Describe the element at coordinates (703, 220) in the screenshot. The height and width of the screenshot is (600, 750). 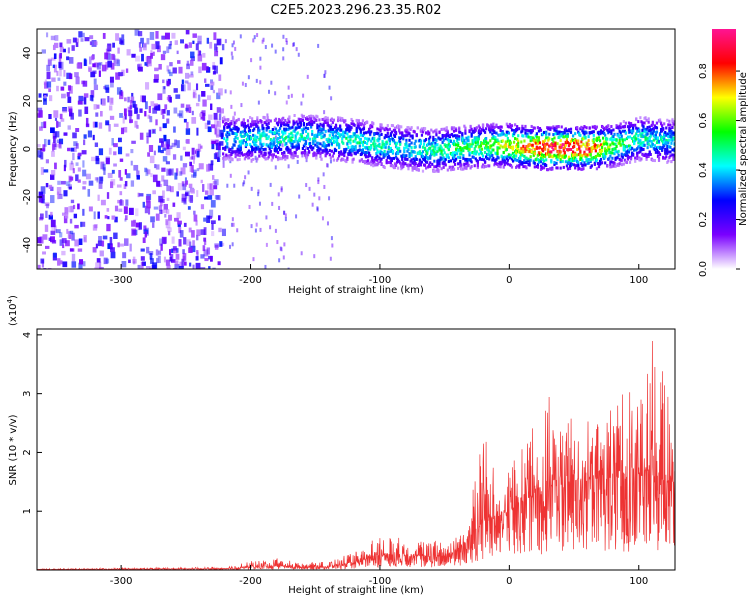
I see `colorbar-tick-label: 0.2` at that location.